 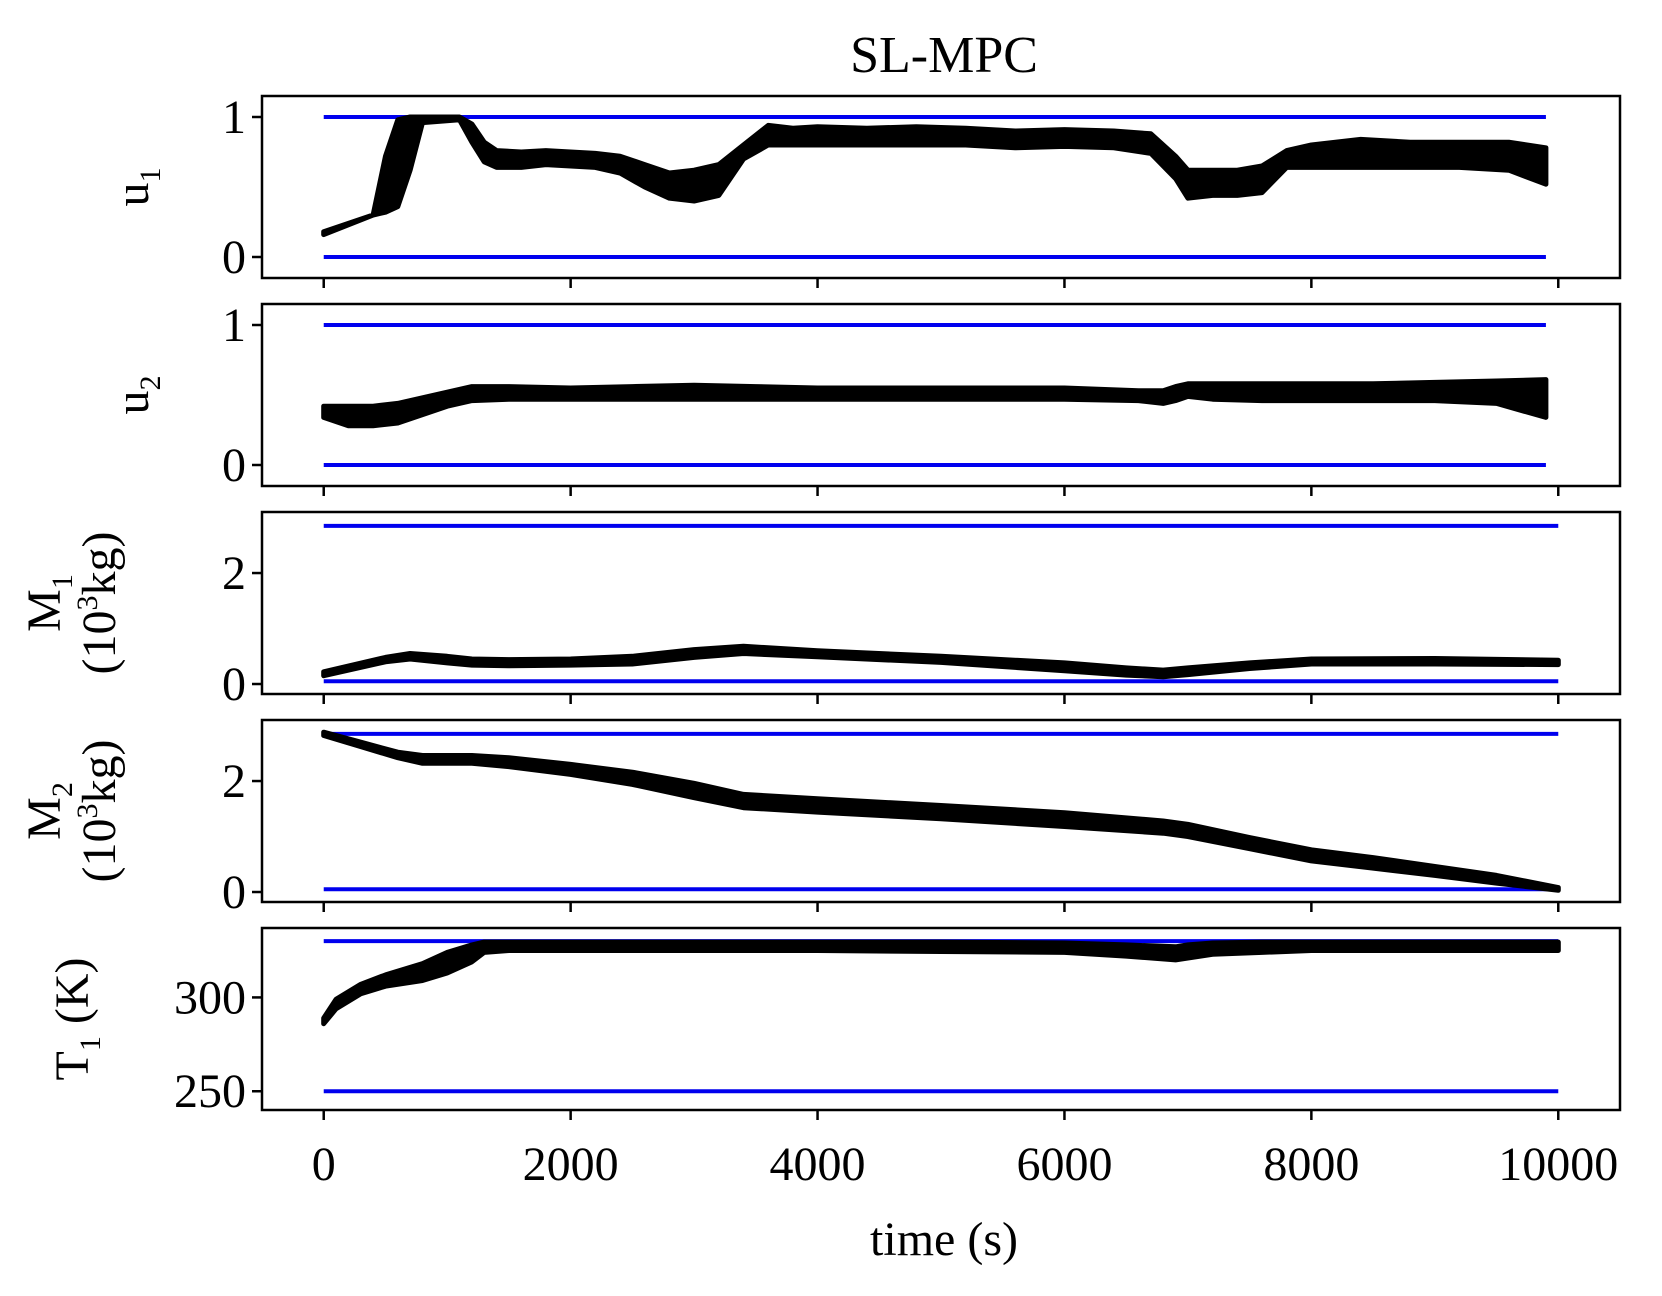 What do you see at coordinates (72, 991) in the screenshot?
I see `y-axis-units: (K)` at bounding box center [72, 991].